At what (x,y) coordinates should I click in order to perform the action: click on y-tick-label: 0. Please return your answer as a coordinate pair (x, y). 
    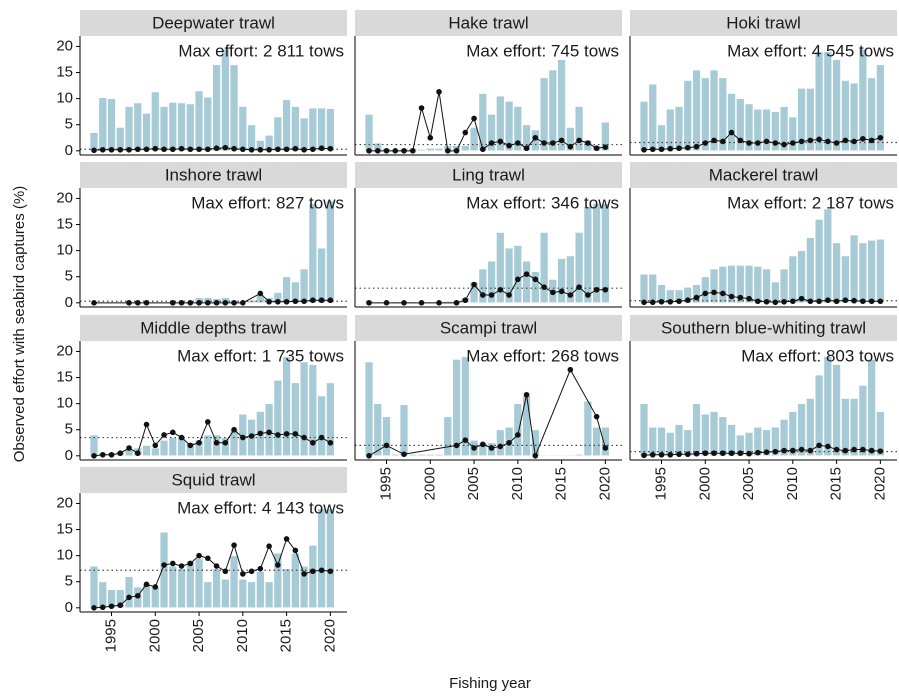
    Looking at the image, I should click on (69, 607).